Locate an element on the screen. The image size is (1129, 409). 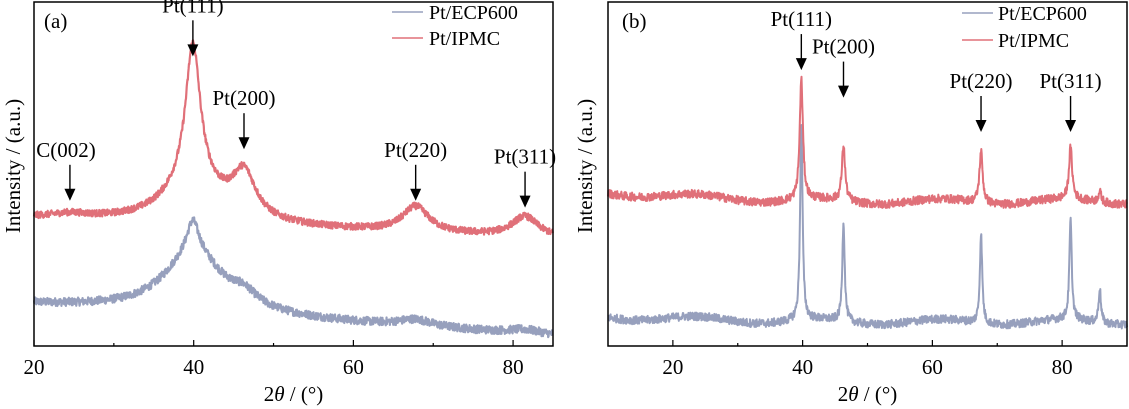
panel-label: (a) is located at coordinates (55, 21).